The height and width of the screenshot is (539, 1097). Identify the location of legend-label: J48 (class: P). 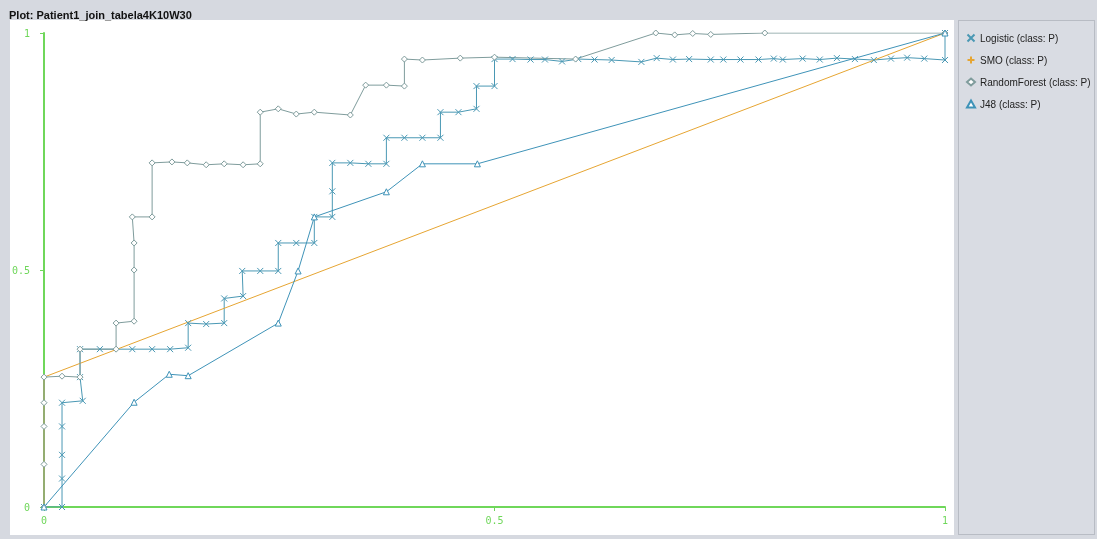
(1010, 104).